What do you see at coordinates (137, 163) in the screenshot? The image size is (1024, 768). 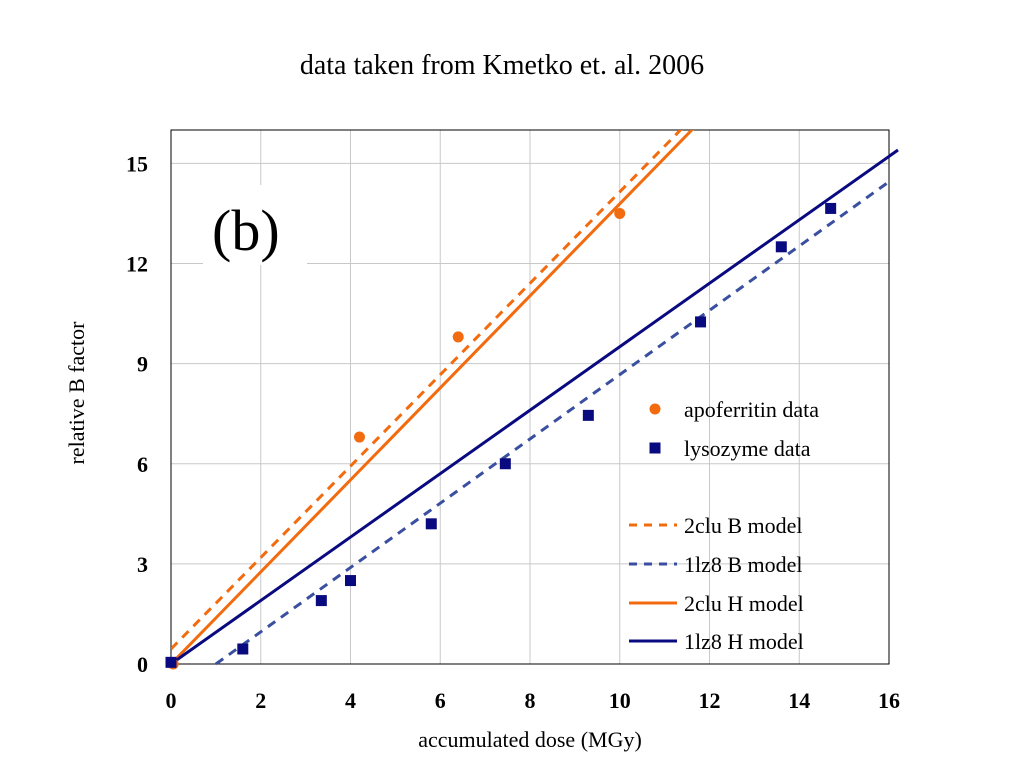 I see `y-tick-label: 15` at bounding box center [137, 163].